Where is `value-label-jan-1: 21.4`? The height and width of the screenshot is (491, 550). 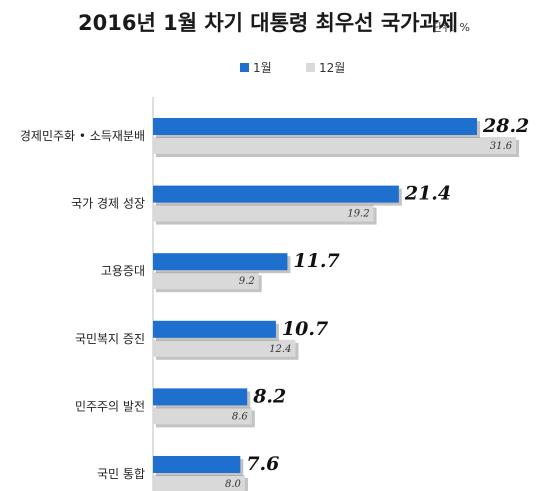 value-label-jan-1: 21.4 is located at coordinates (427, 194).